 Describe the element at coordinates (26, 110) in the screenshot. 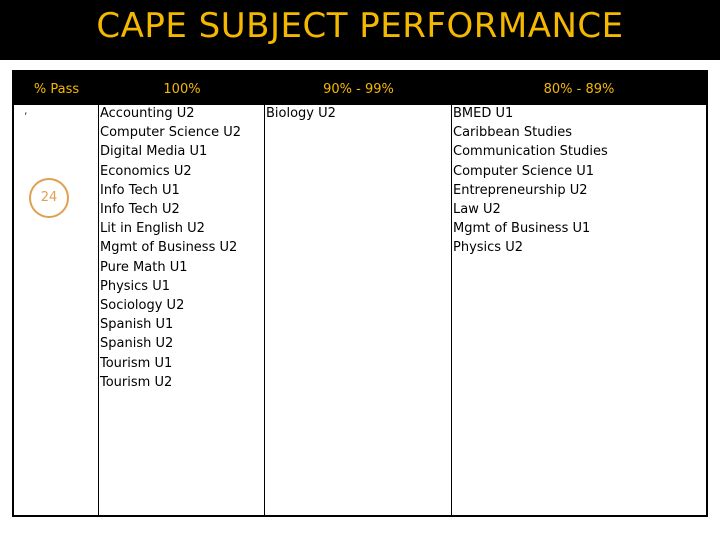

I see `cropped-mark: ,` at that location.